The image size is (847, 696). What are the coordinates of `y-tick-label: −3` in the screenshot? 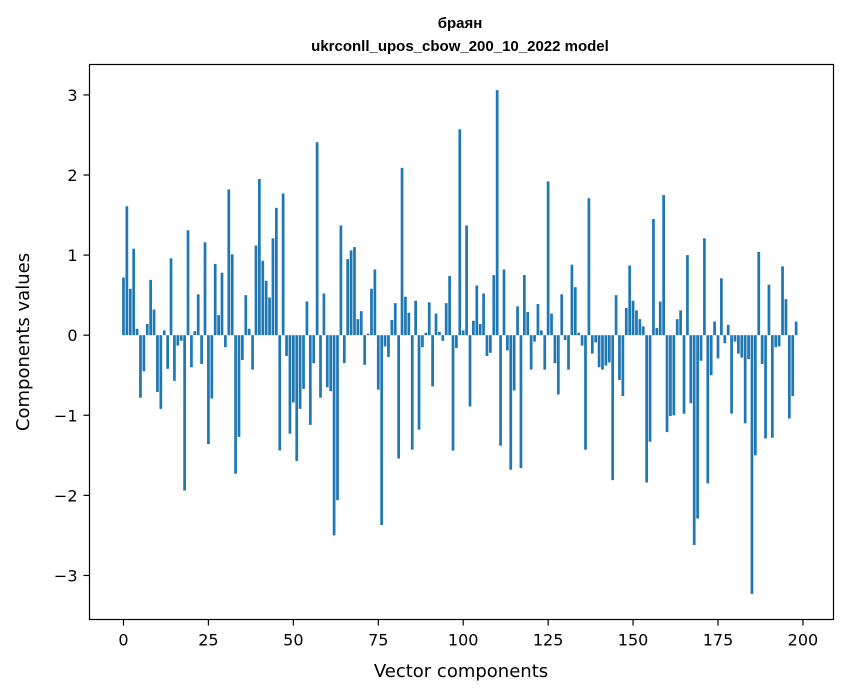 It's located at (66, 575).